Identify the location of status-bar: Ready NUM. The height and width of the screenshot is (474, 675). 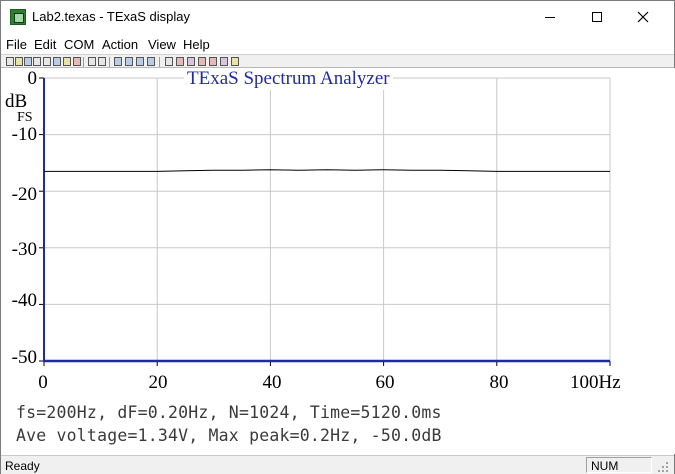
(337, 464).